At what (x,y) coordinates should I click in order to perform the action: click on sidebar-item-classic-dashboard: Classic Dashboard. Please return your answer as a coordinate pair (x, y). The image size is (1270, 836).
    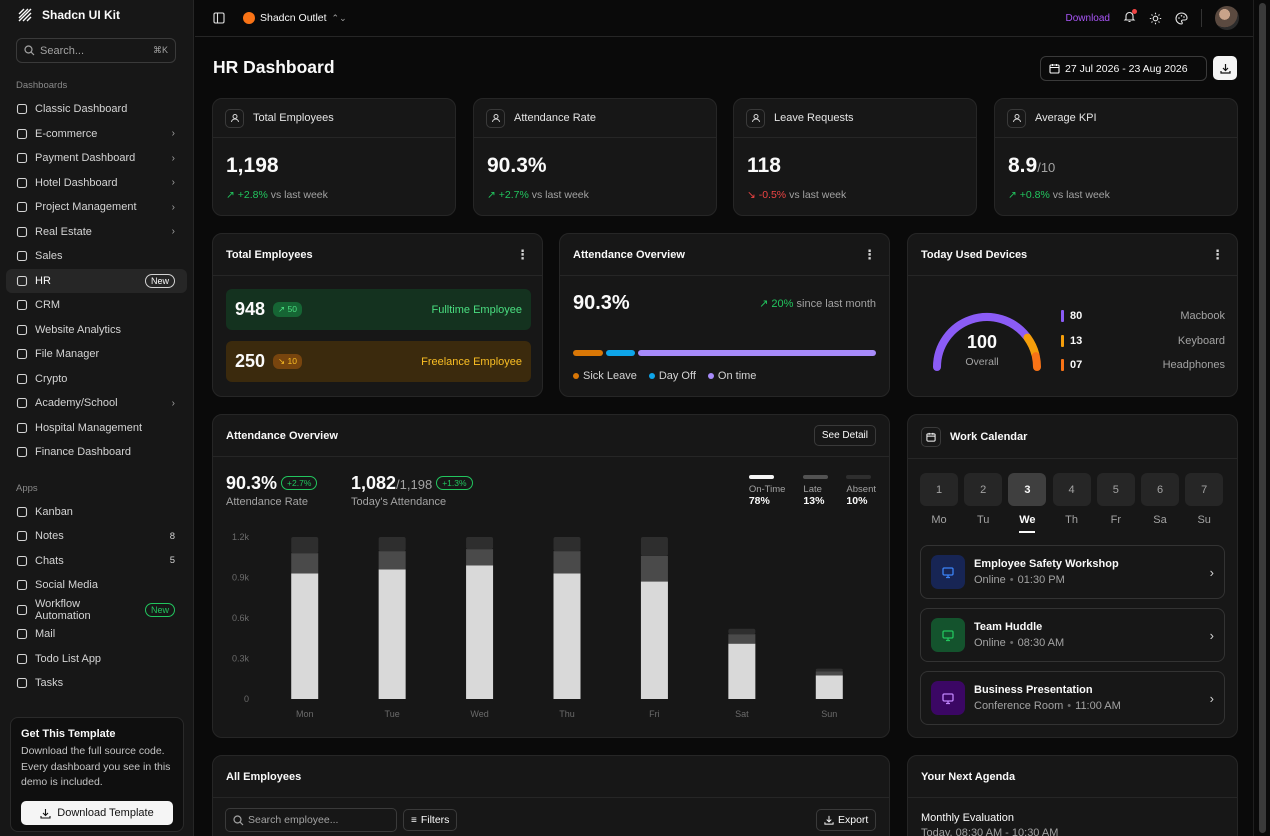
    Looking at the image, I should click on (96, 109).